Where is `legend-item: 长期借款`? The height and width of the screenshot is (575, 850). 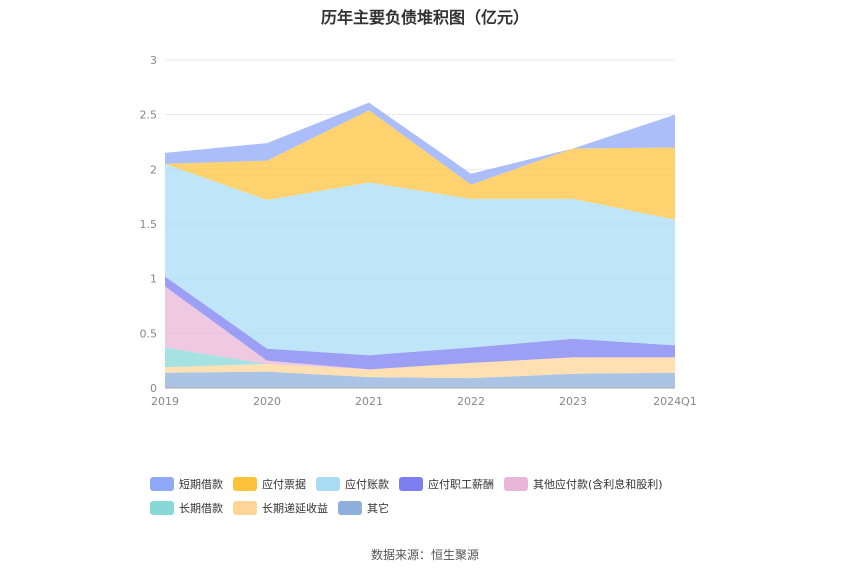
legend-item: 长期借款 is located at coordinates (186, 508).